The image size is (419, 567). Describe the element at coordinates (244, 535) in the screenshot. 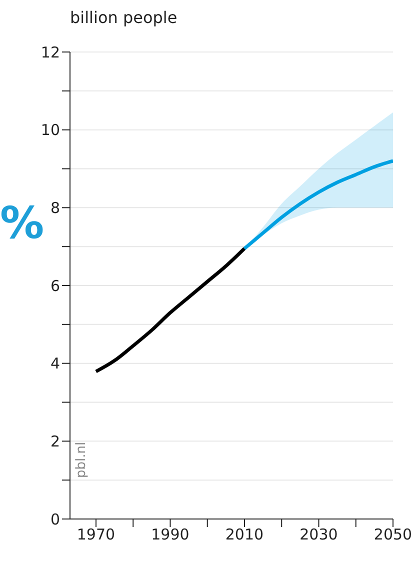

I see `x-tick-label: 2010` at that location.